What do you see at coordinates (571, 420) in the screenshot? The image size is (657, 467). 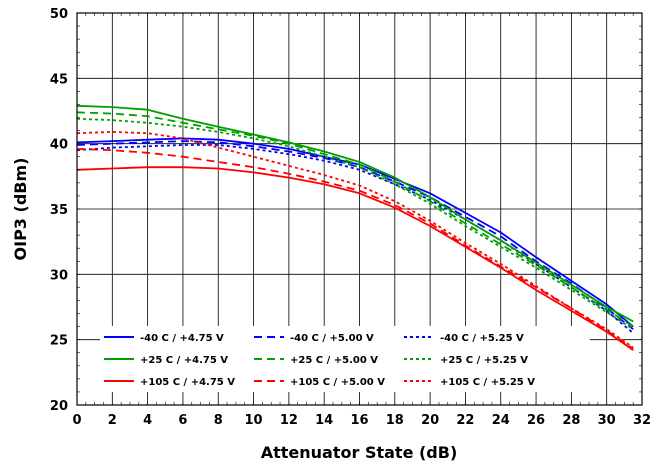 I see `x-tick-label: 28` at bounding box center [571, 420].